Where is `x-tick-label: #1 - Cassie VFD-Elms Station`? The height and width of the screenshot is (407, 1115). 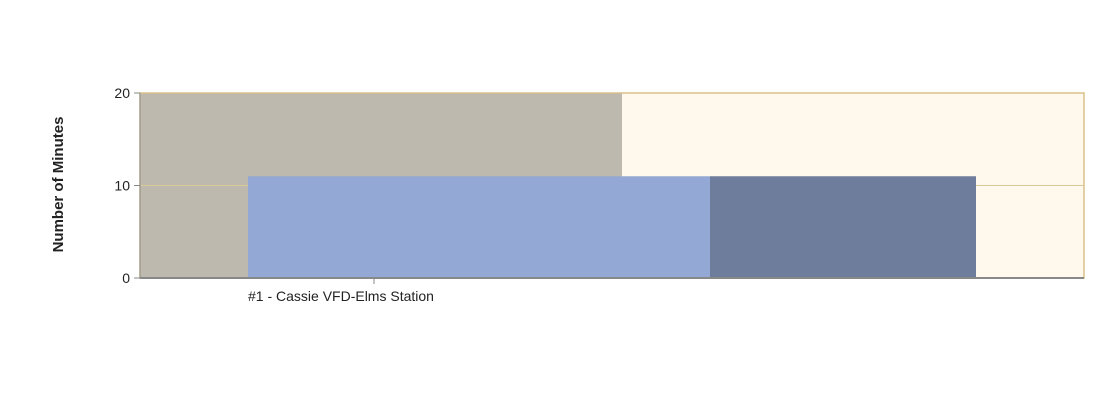
x-tick-label: #1 - Cassie VFD-Elms Station is located at coordinates (341, 296).